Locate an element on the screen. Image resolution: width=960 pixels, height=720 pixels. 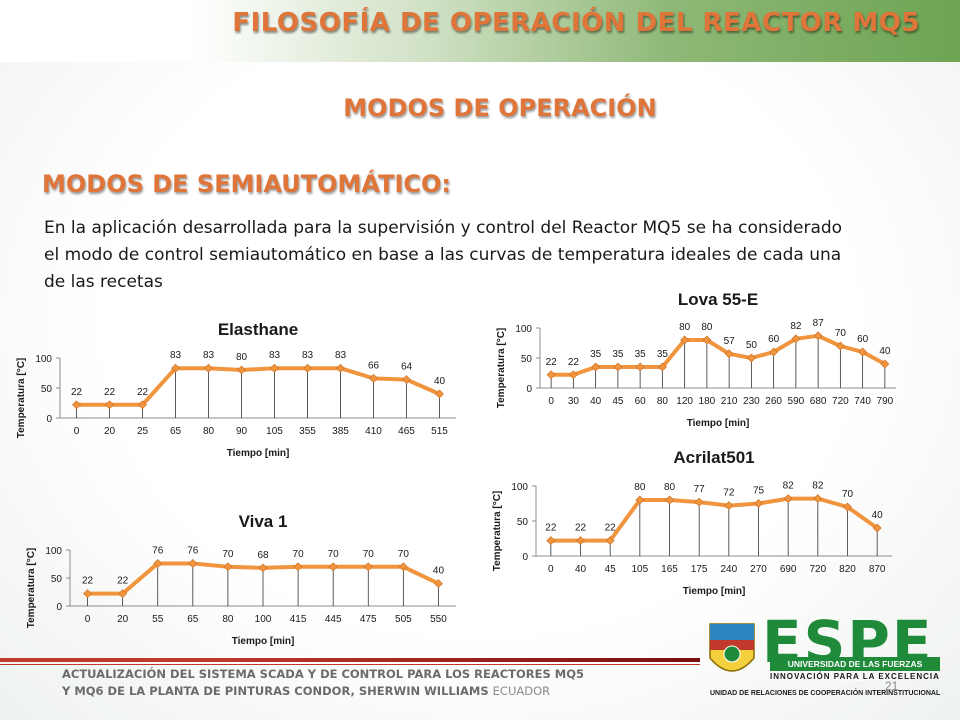
x-tick-label-lova-55-e: 680 is located at coordinates (818, 401).